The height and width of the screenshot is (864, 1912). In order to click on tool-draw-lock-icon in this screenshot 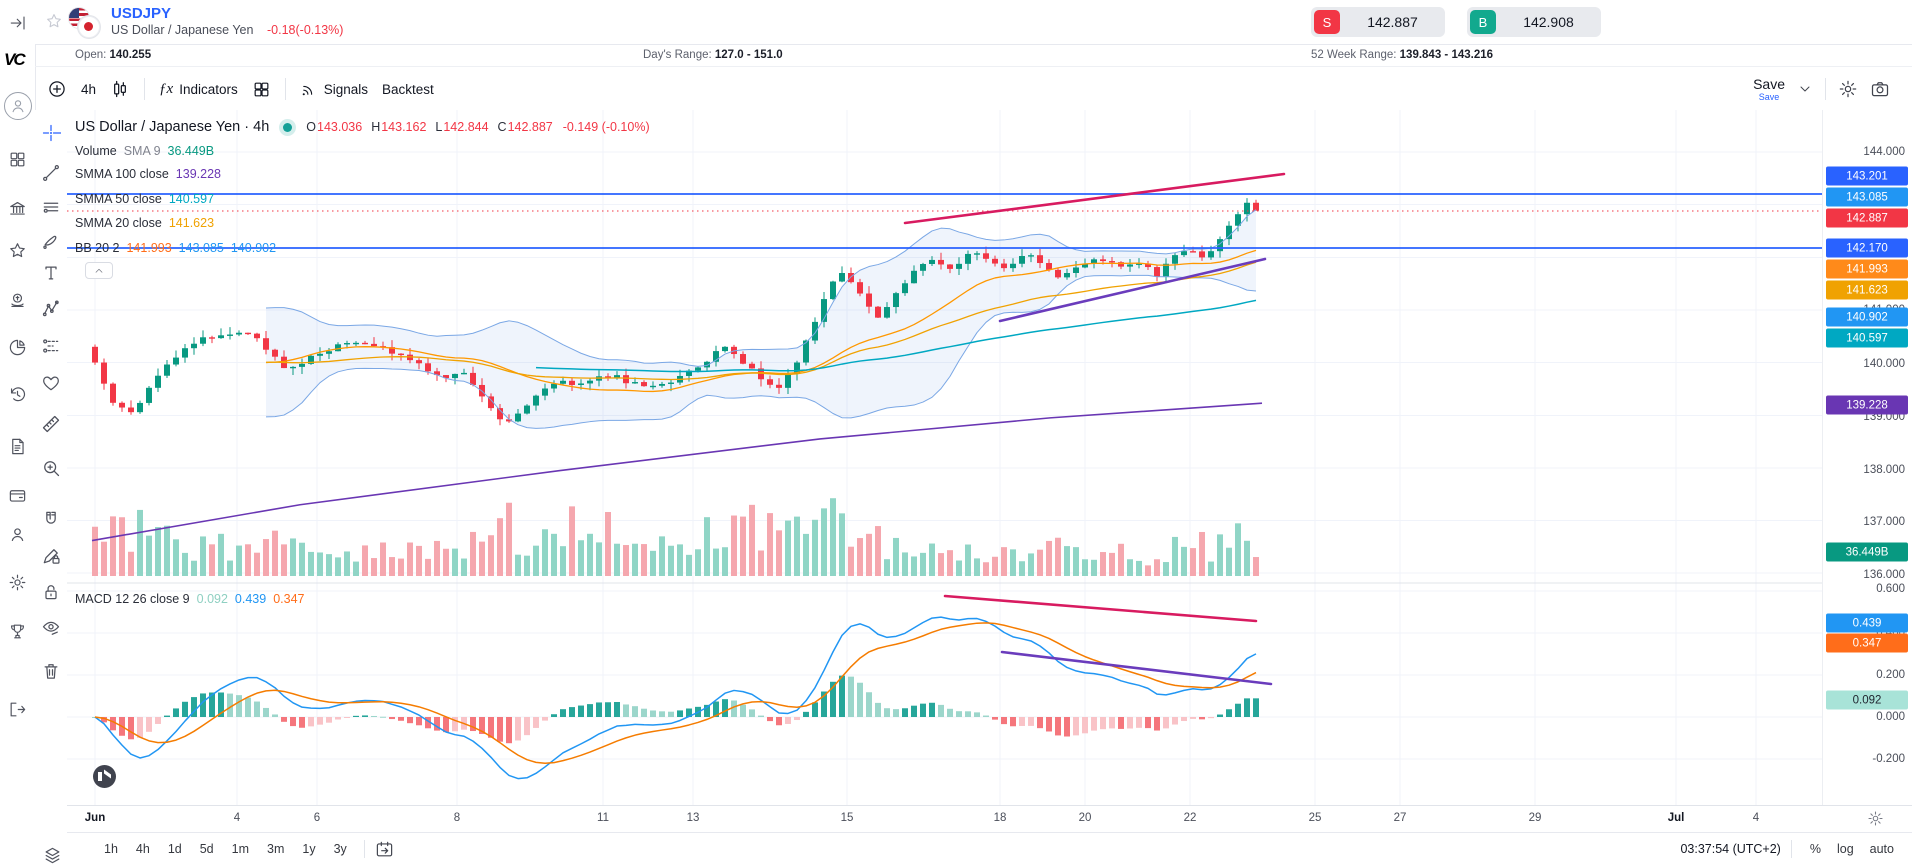, I will do `click(51, 556)`.